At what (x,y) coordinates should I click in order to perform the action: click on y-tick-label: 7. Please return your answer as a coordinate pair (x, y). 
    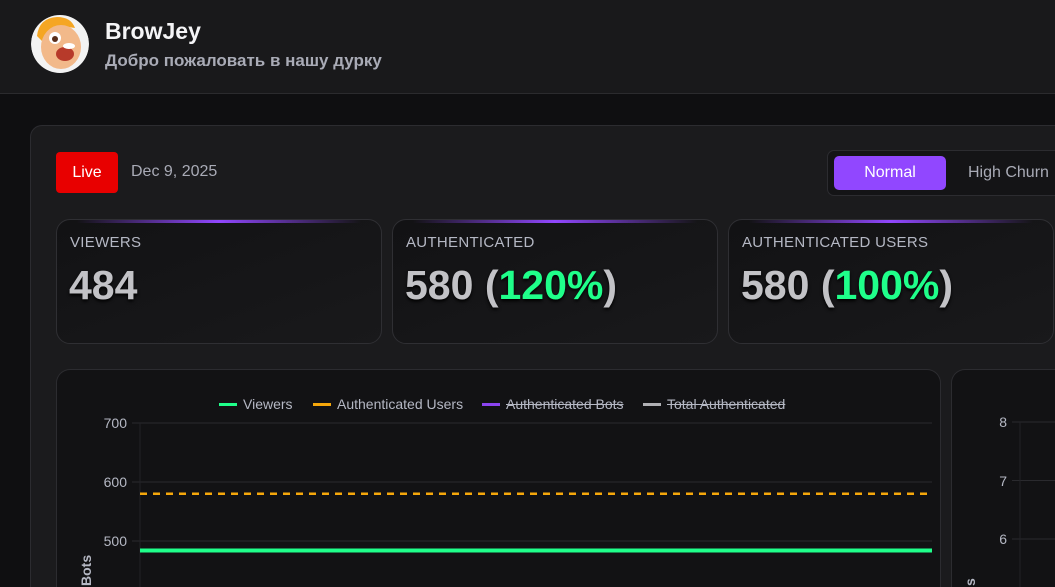
    Looking at the image, I should click on (1003, 480).